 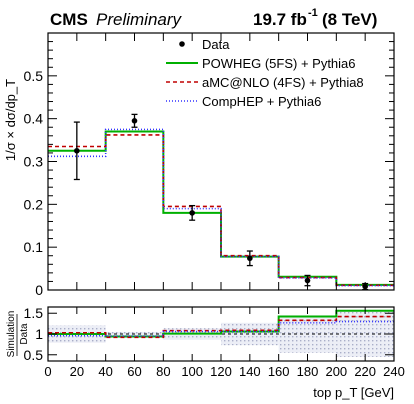 What do you see at coordinates (279, 371) in the screenshot?
I see `x-tick-label: 160` at bounding box center [279, 371].